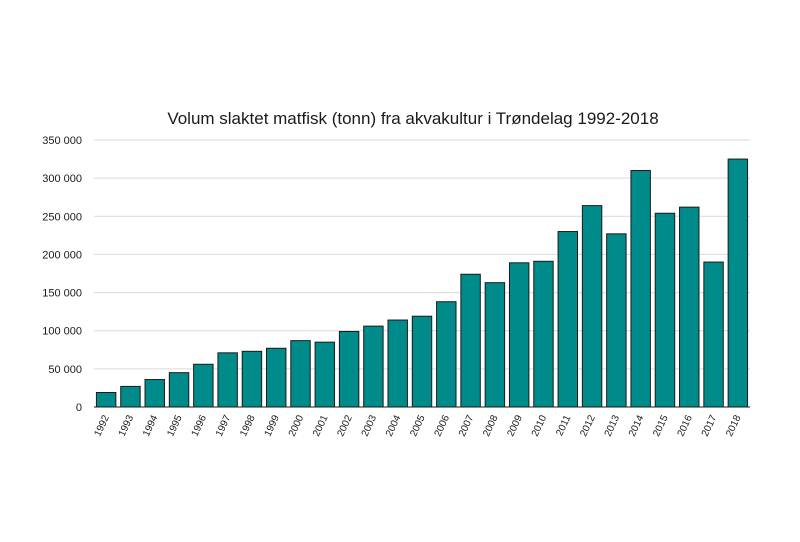 This screenshot has width=800, height=542. What do you see at coordinates (640, 289) in the screenshot?
I see `bar-2014` at bounding box center [640, 289].